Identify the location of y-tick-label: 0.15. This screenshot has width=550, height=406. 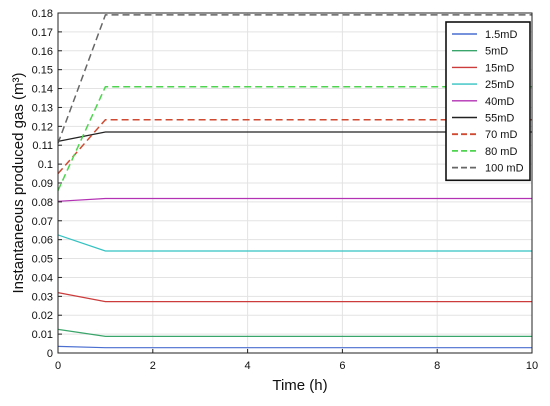
(42, 71).